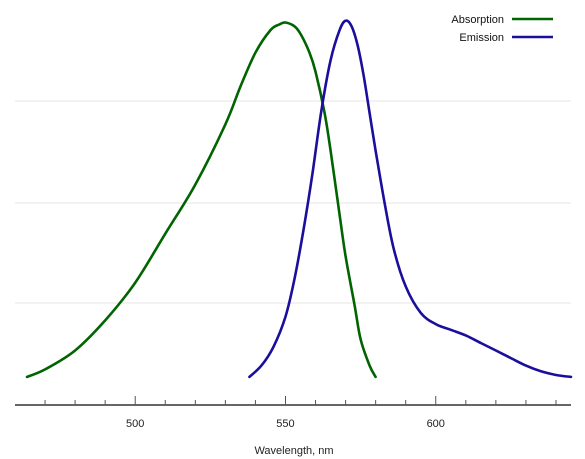  I want to click on x-tick-label-500: 500, so click(135, 424).